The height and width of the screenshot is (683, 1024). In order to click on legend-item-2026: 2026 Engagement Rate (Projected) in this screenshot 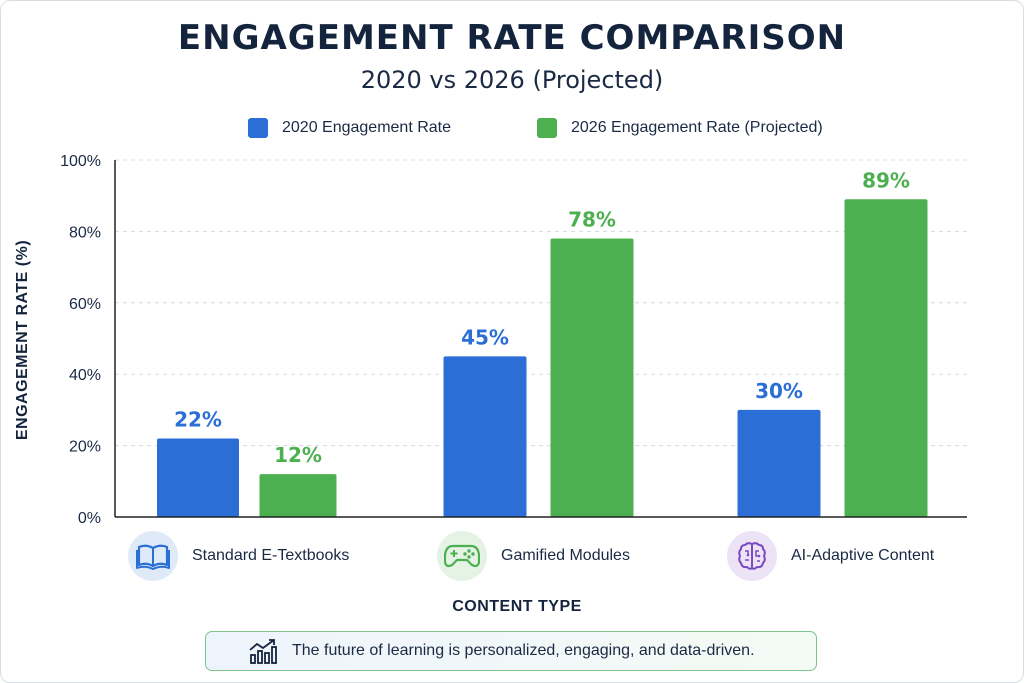, I will do `click(680, 128)`.